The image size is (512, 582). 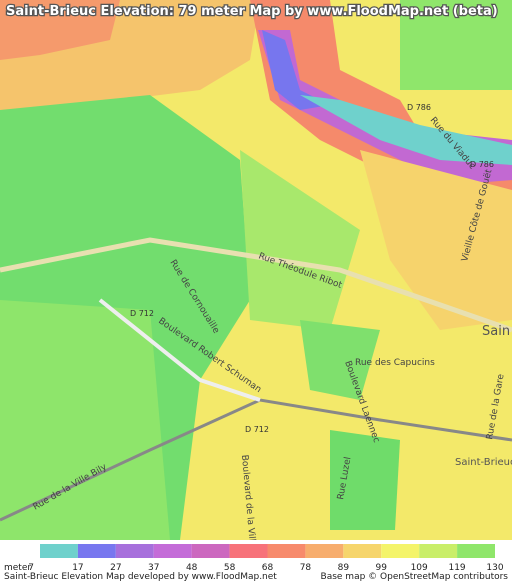 I want to click on legend-label: 17, so click(x=77, y=568).